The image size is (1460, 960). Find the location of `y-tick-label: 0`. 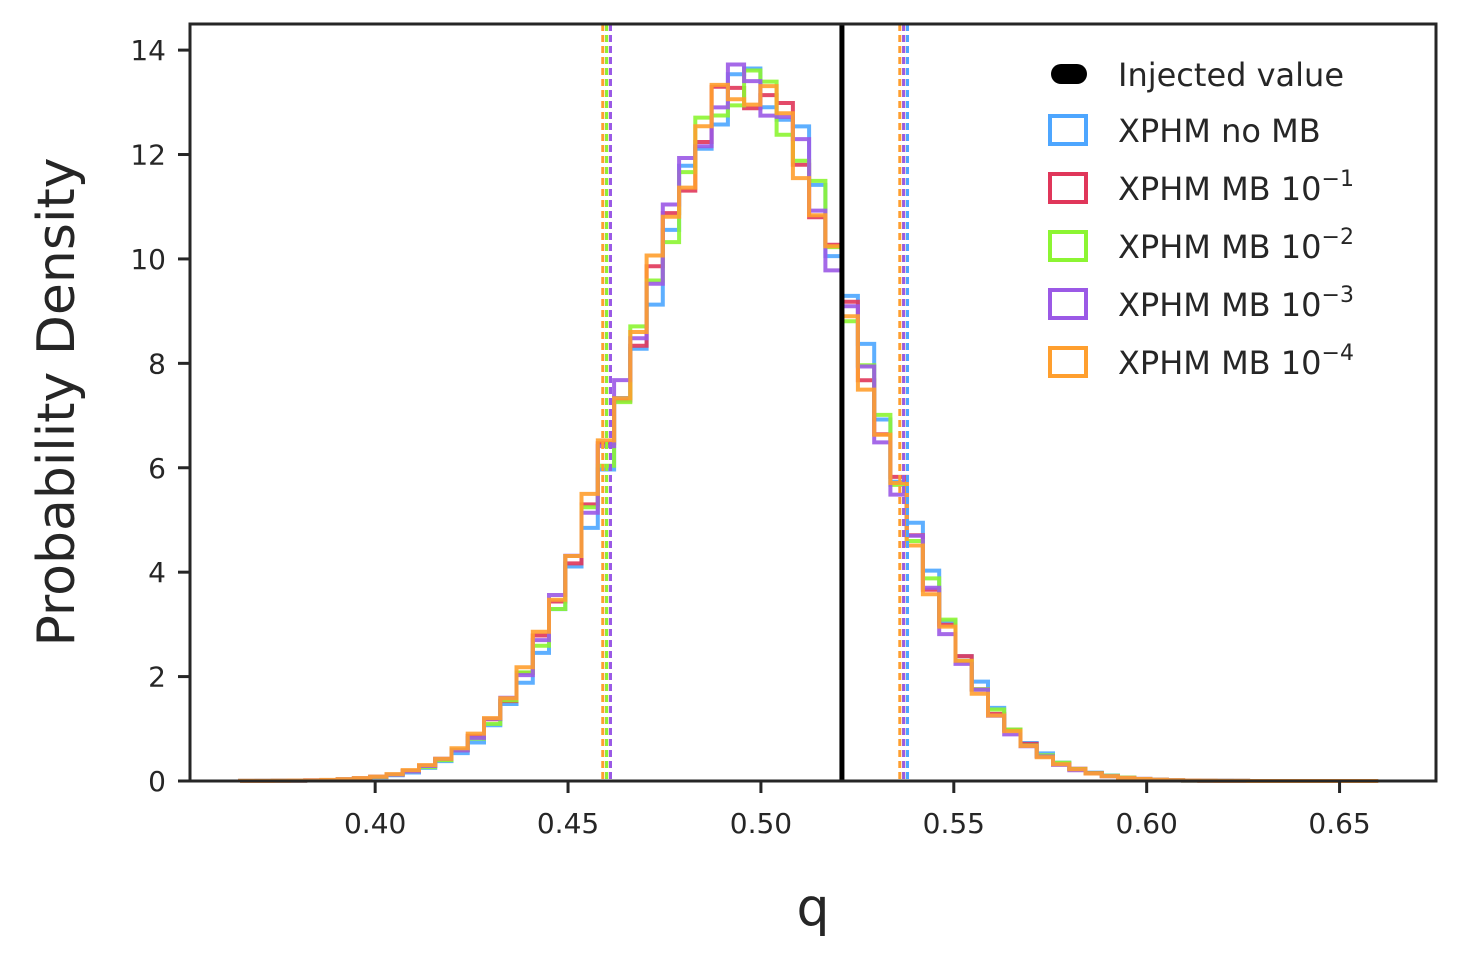

y-tick-label: 0 is located at coordinates (157, 781).